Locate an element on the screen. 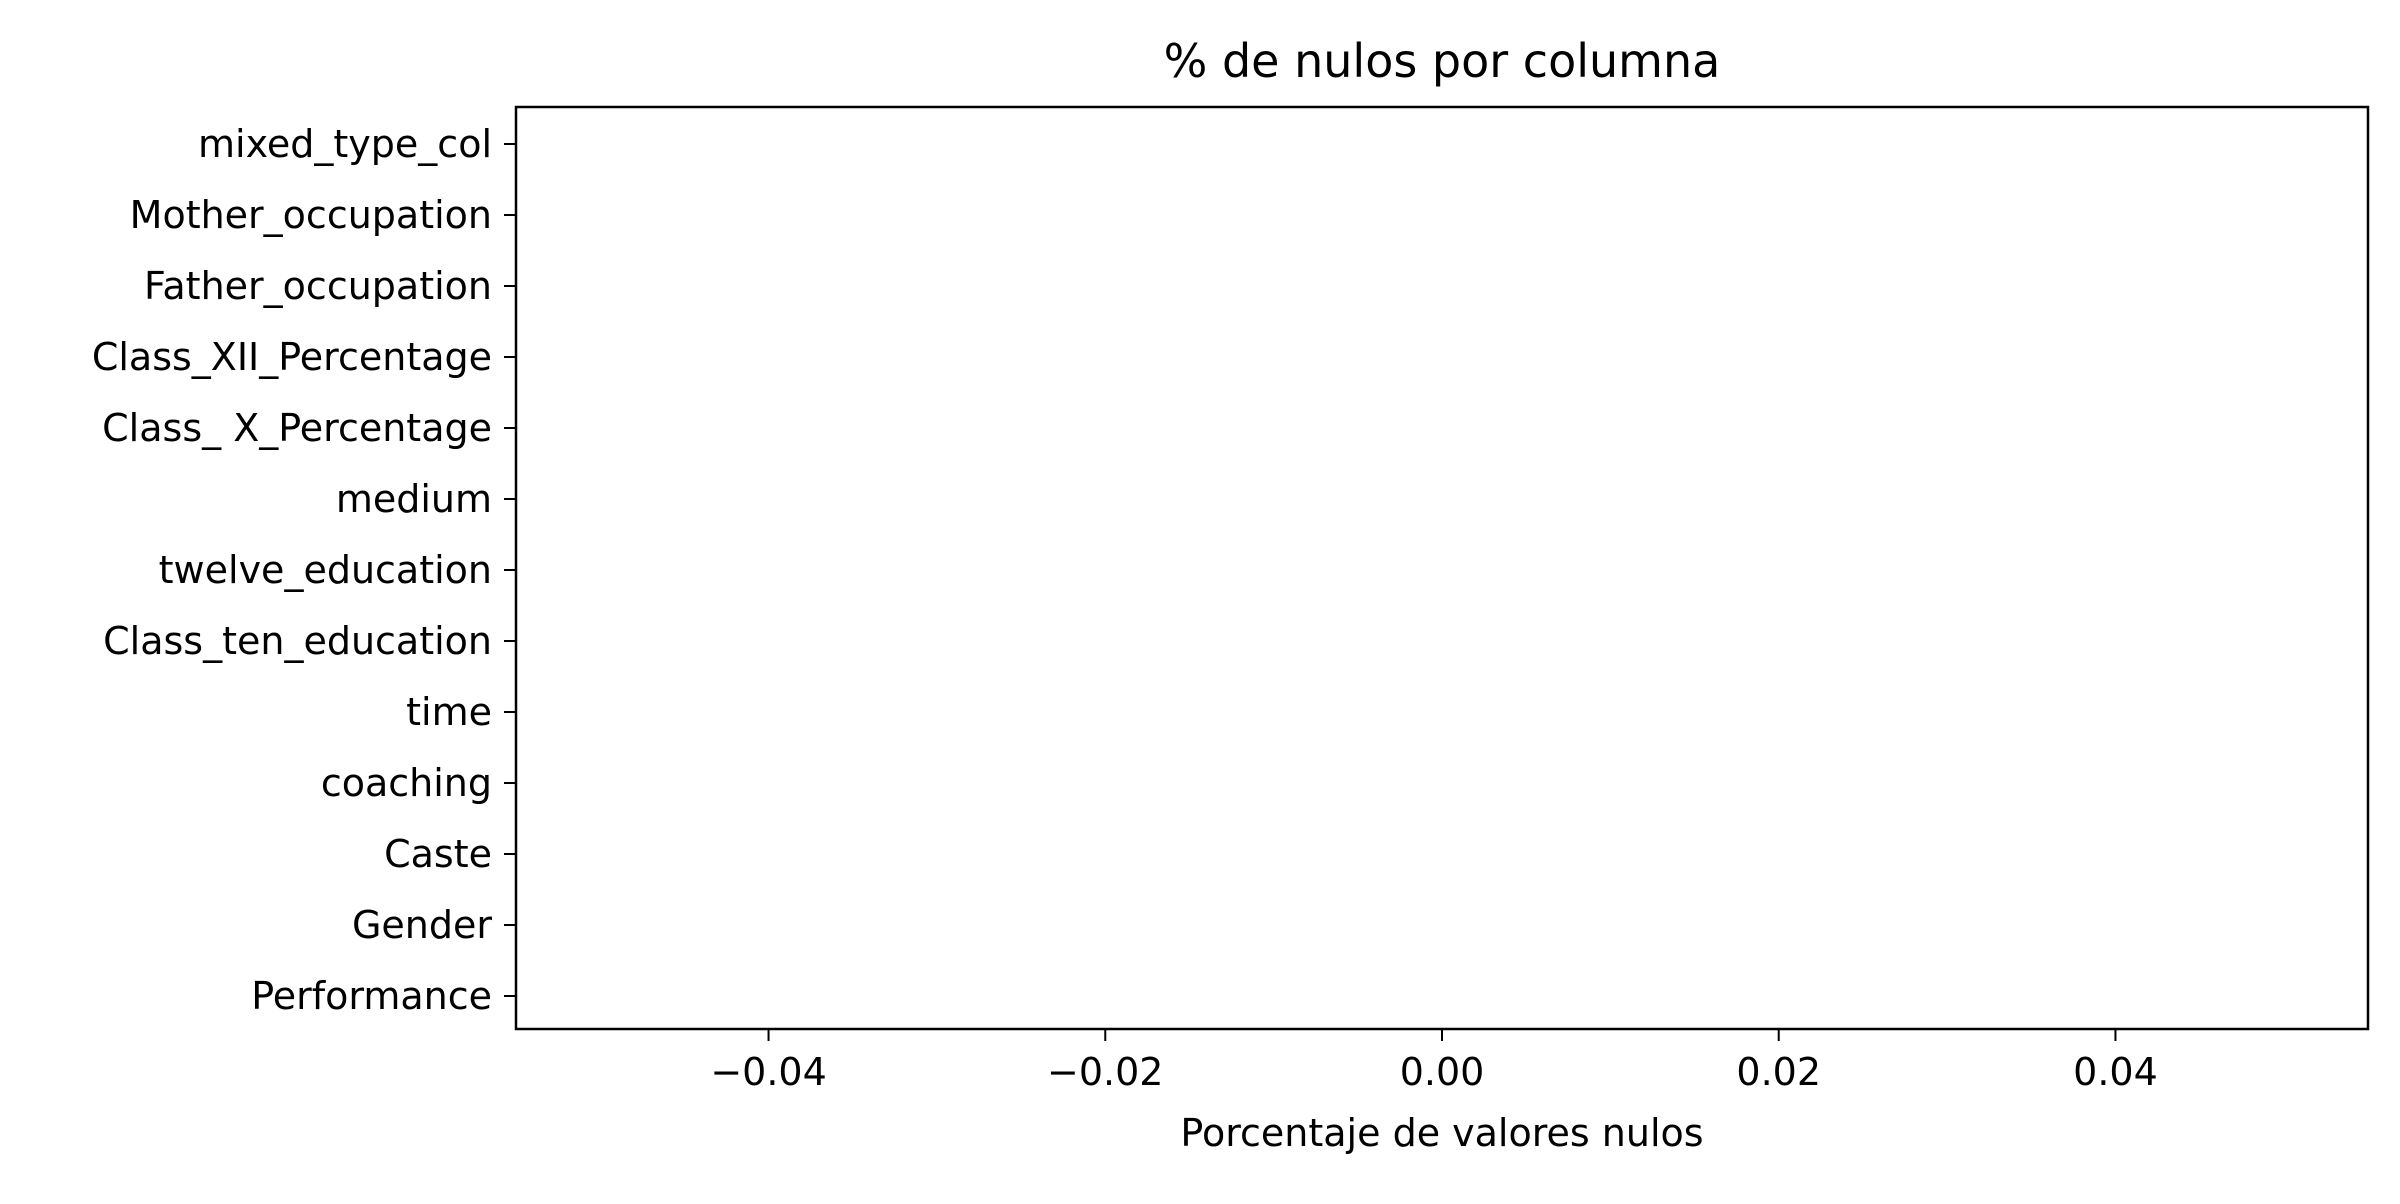 Image resolution: width=2400 pixels, height=1204 pixels. y-tick-label: Class_ten_education is located at coordinates (297, 641).